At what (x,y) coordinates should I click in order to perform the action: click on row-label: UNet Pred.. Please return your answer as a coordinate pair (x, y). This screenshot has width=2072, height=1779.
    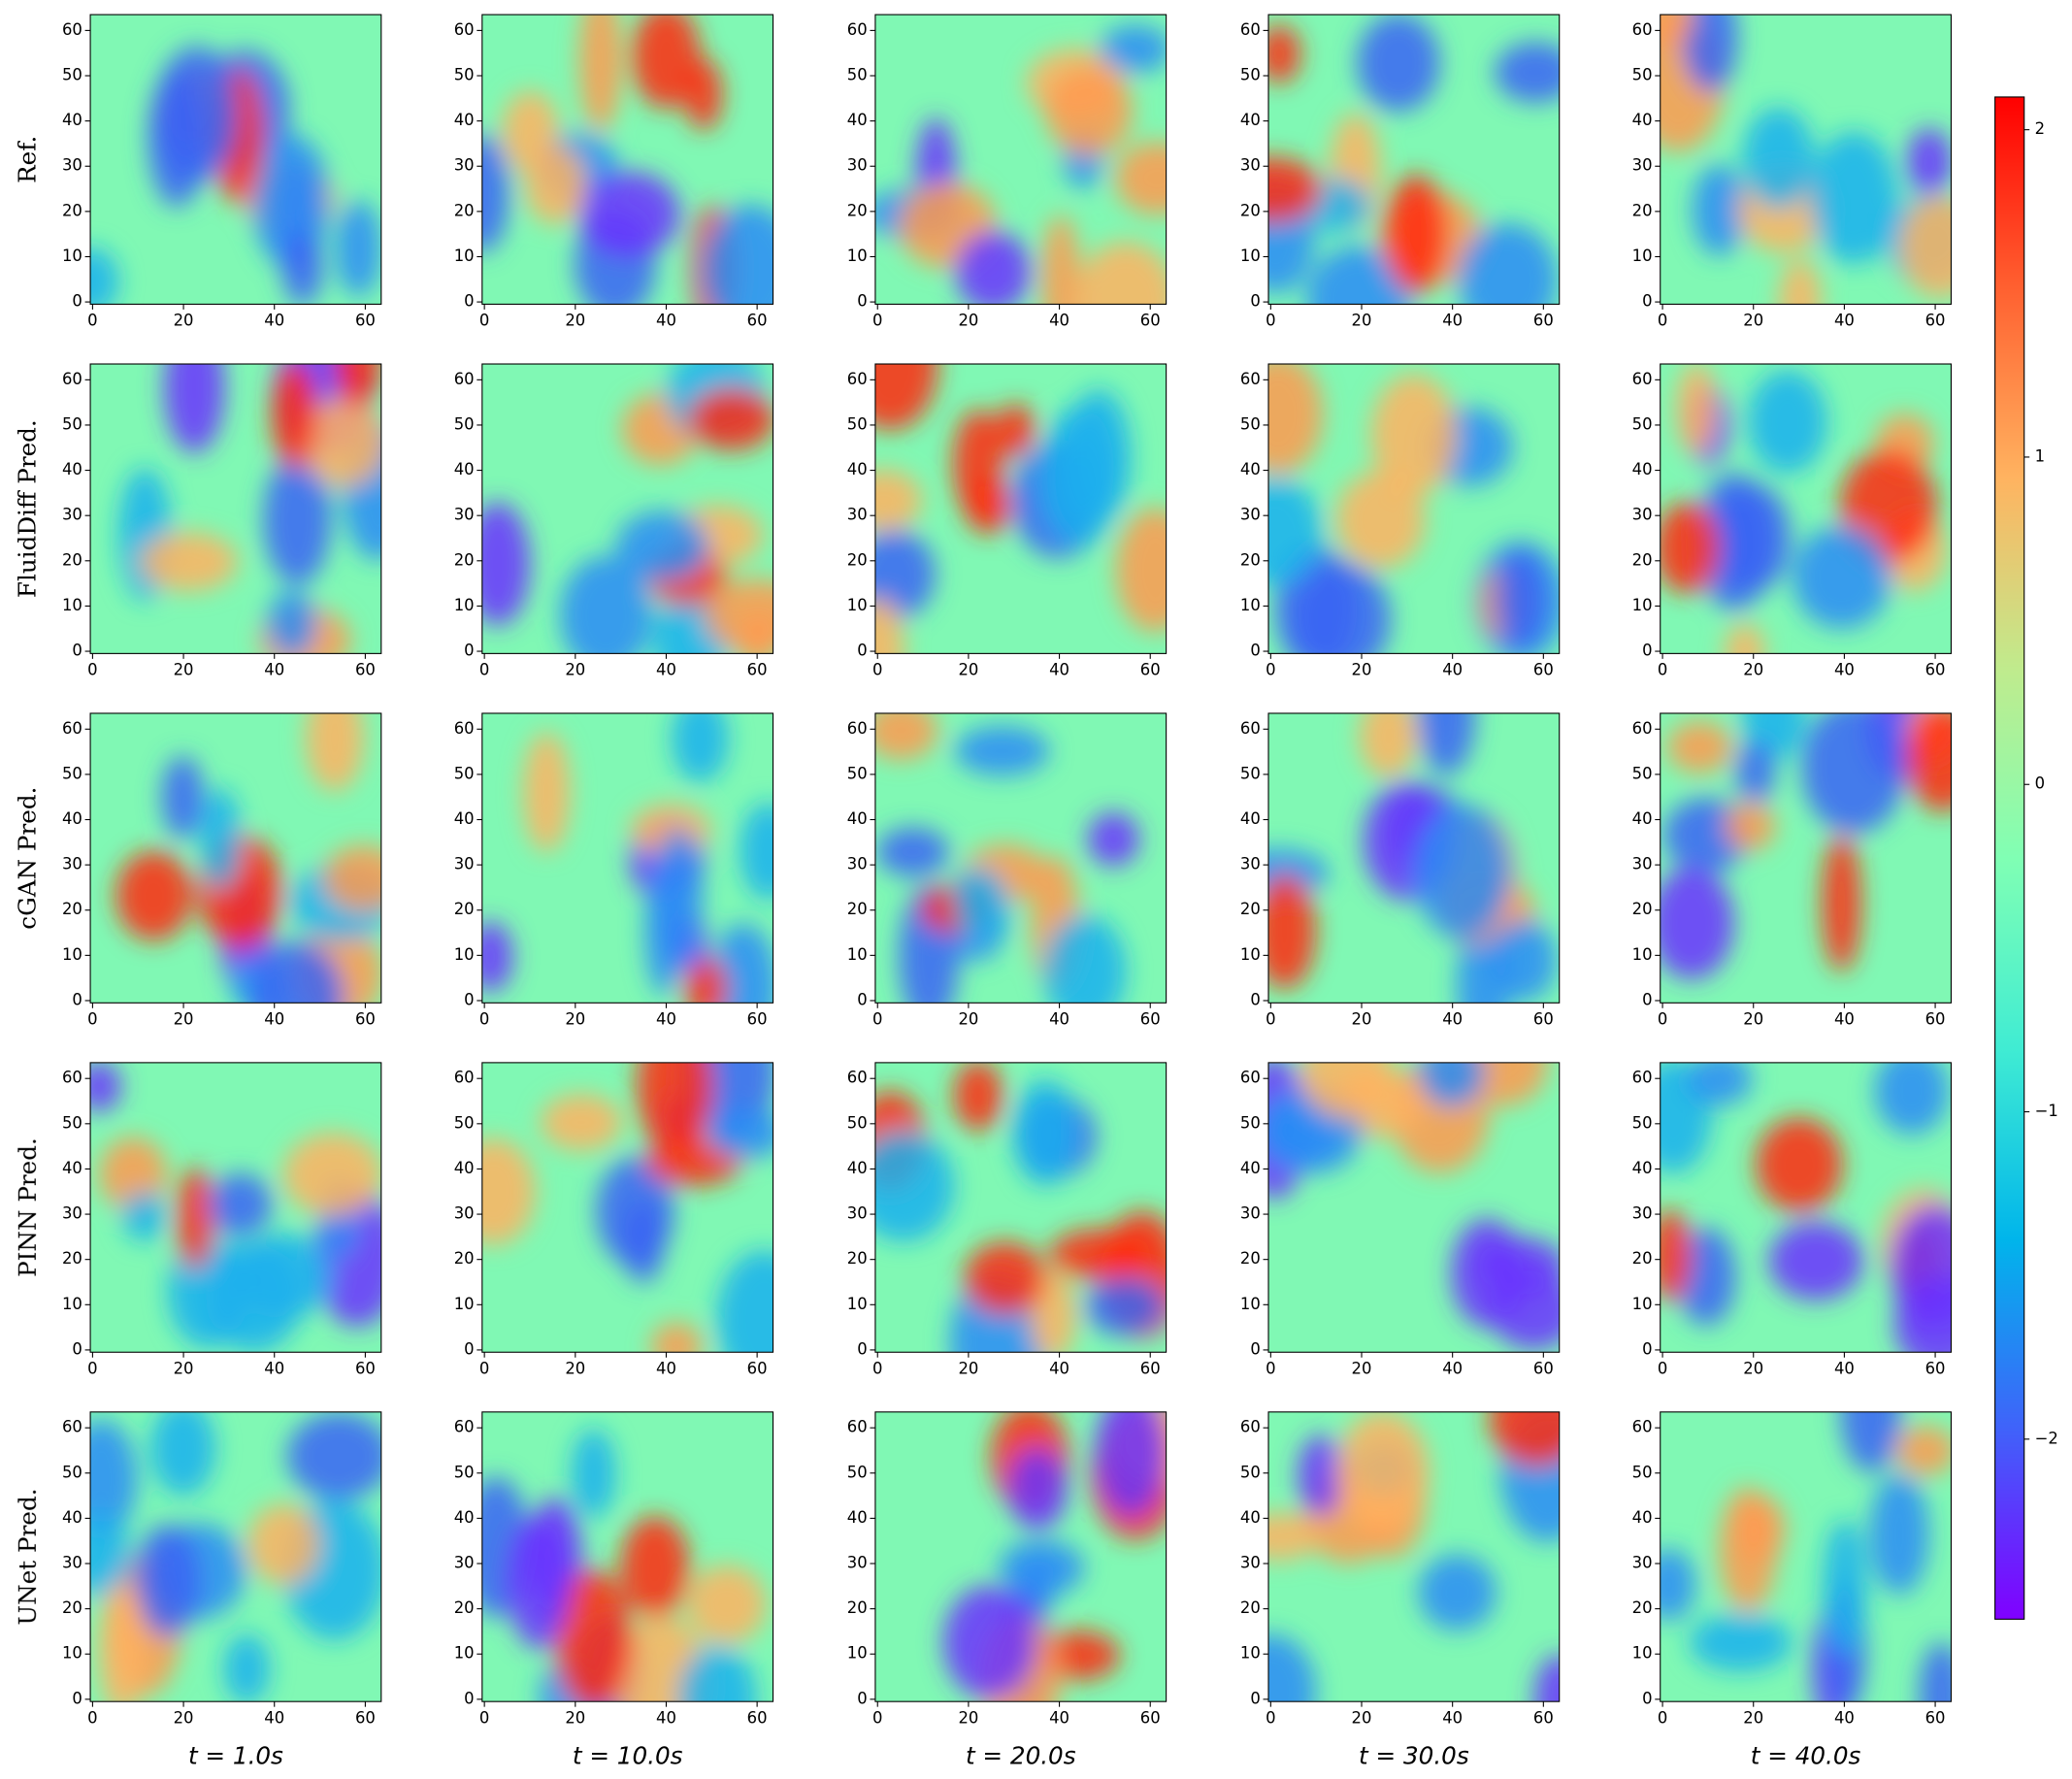
    Looking at the image, I should click on (28, 1556).